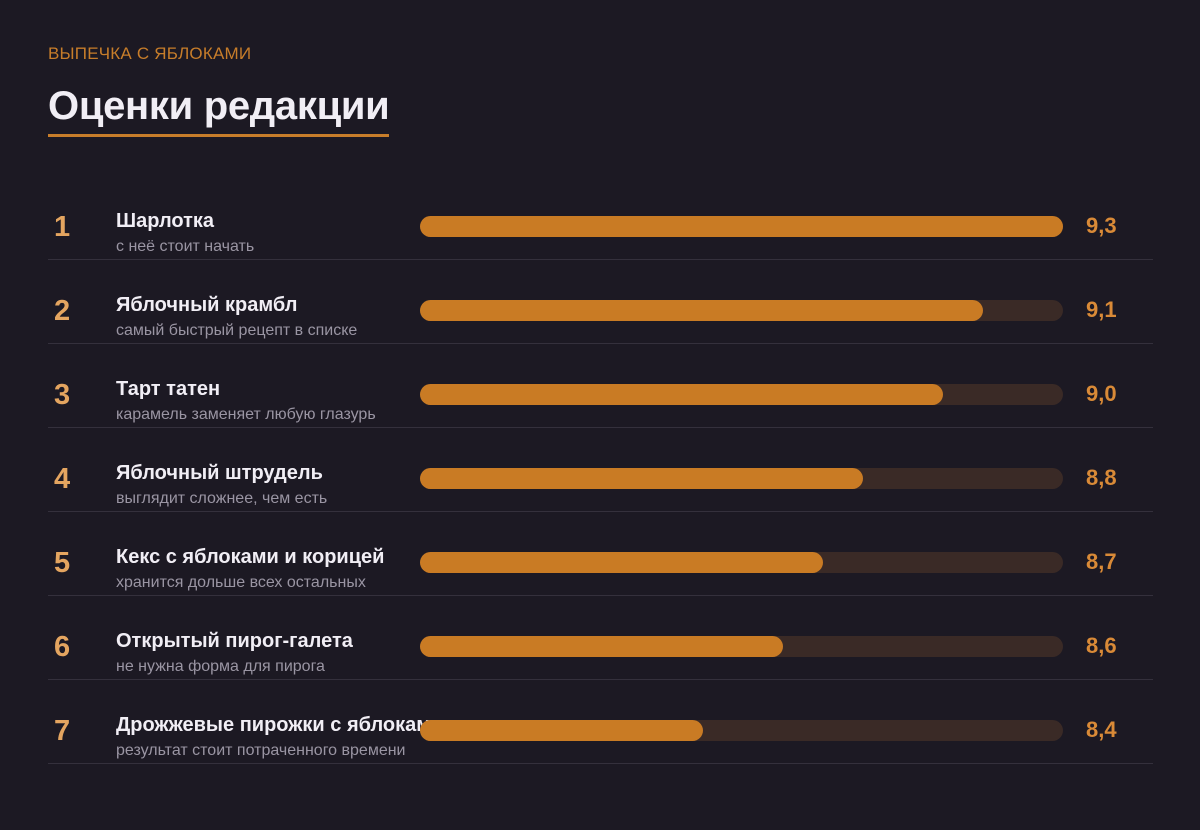 The width and height of the screenshot is (1200, 830). What do you see at coordinates (1101, 309) in the screenshot?
I see `value-label: 9,1` at bounding box center [1101, 309].